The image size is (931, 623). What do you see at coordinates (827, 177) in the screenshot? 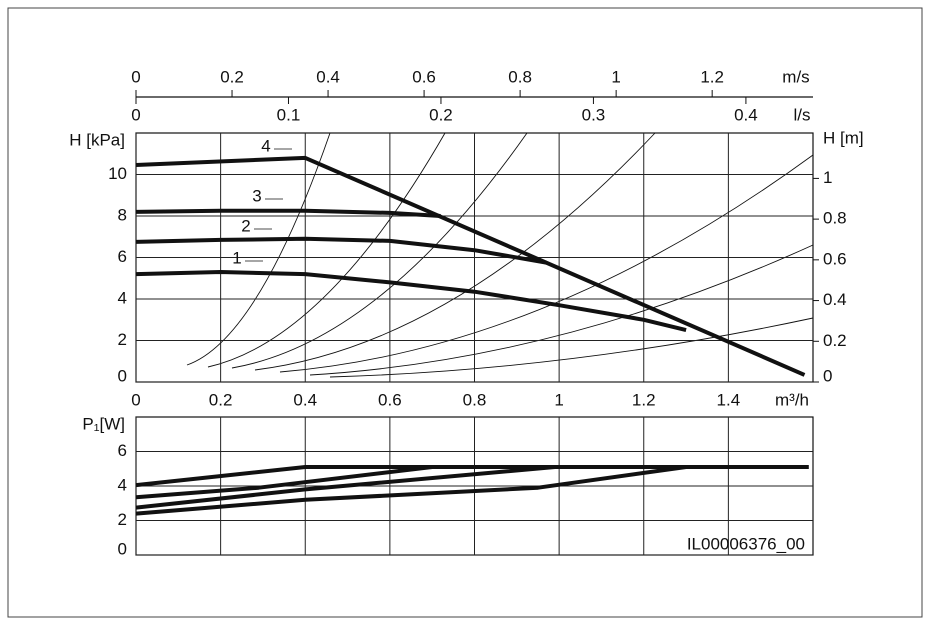
I see `y2-tick-label: 1` at bounding box center [827, 177].